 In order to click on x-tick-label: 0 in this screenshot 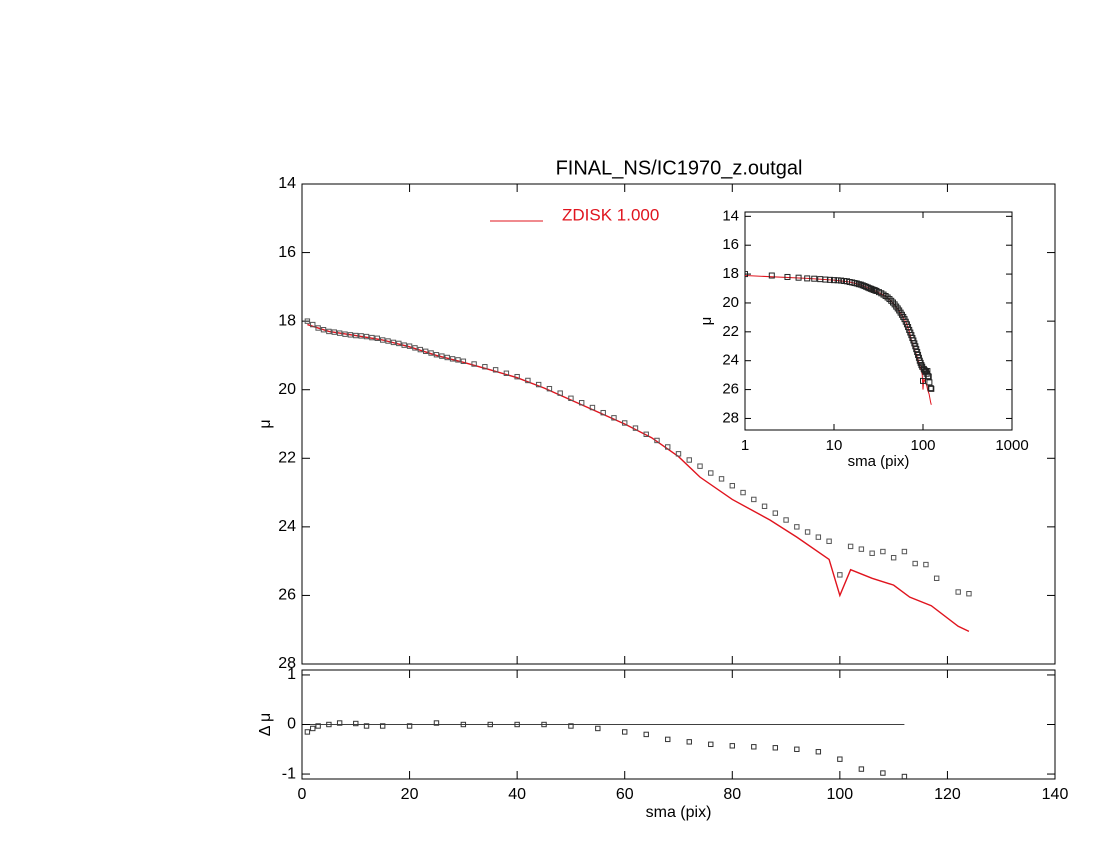, I will do `click(302, 794)`.